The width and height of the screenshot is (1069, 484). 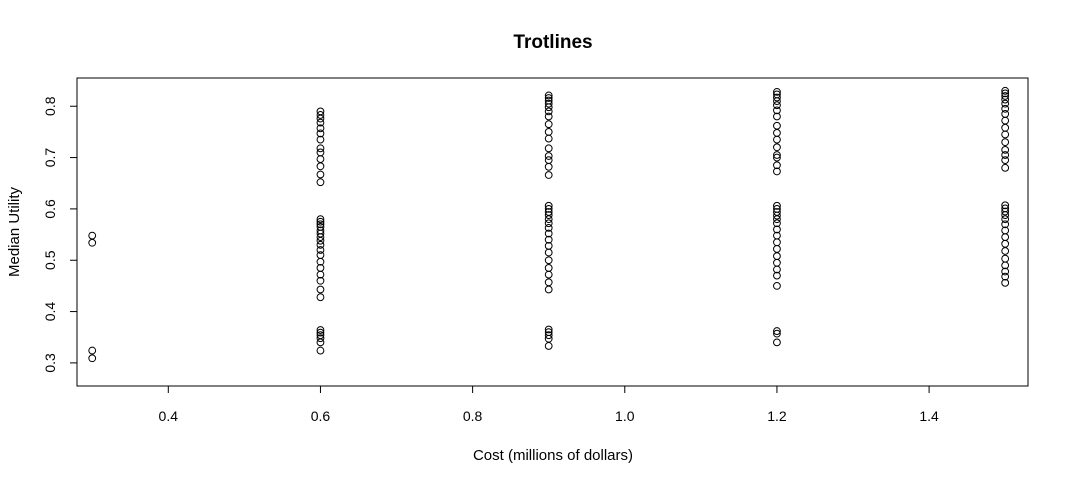 I want to click on y-tick-label: 0.3, so click(x=50, y=363).